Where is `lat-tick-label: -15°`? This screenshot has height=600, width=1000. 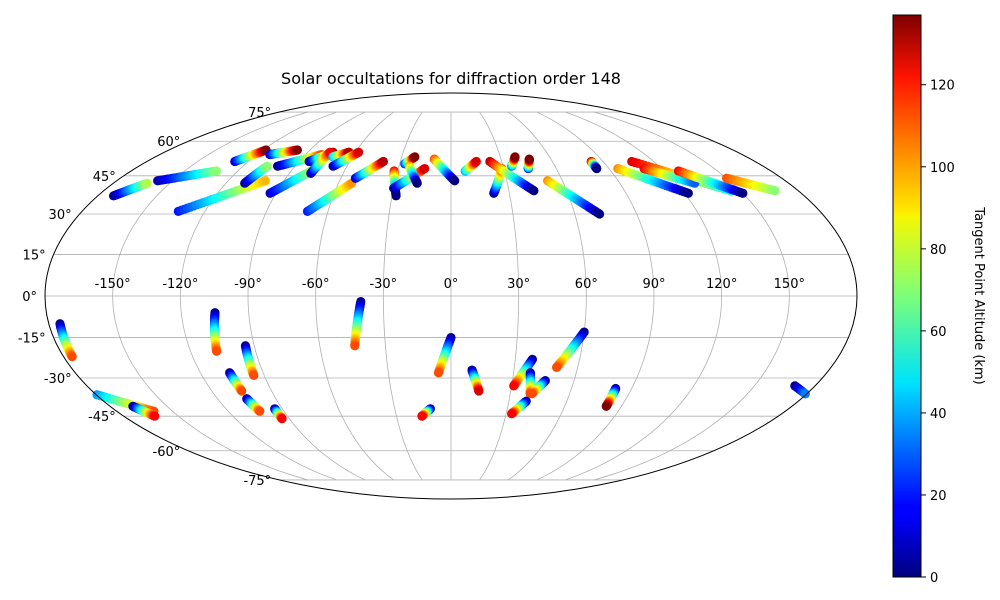
lat-tick-label: -15° is located at coordinates (32, 339).